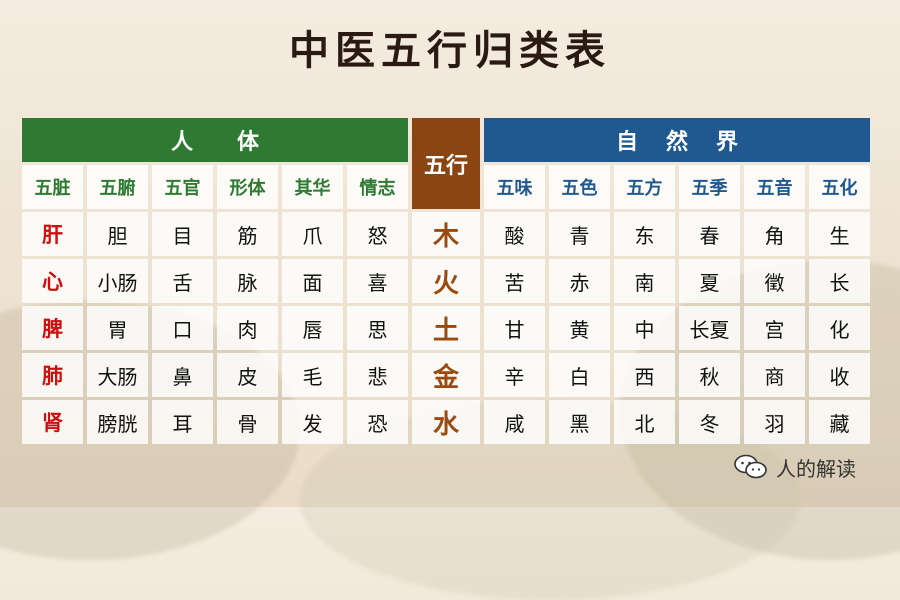 The image size is (900, 600). What do you see at coordinates (52, 234) in the screenshot?
I see `organ-cell: 肝` at bounding box center [52, 234].